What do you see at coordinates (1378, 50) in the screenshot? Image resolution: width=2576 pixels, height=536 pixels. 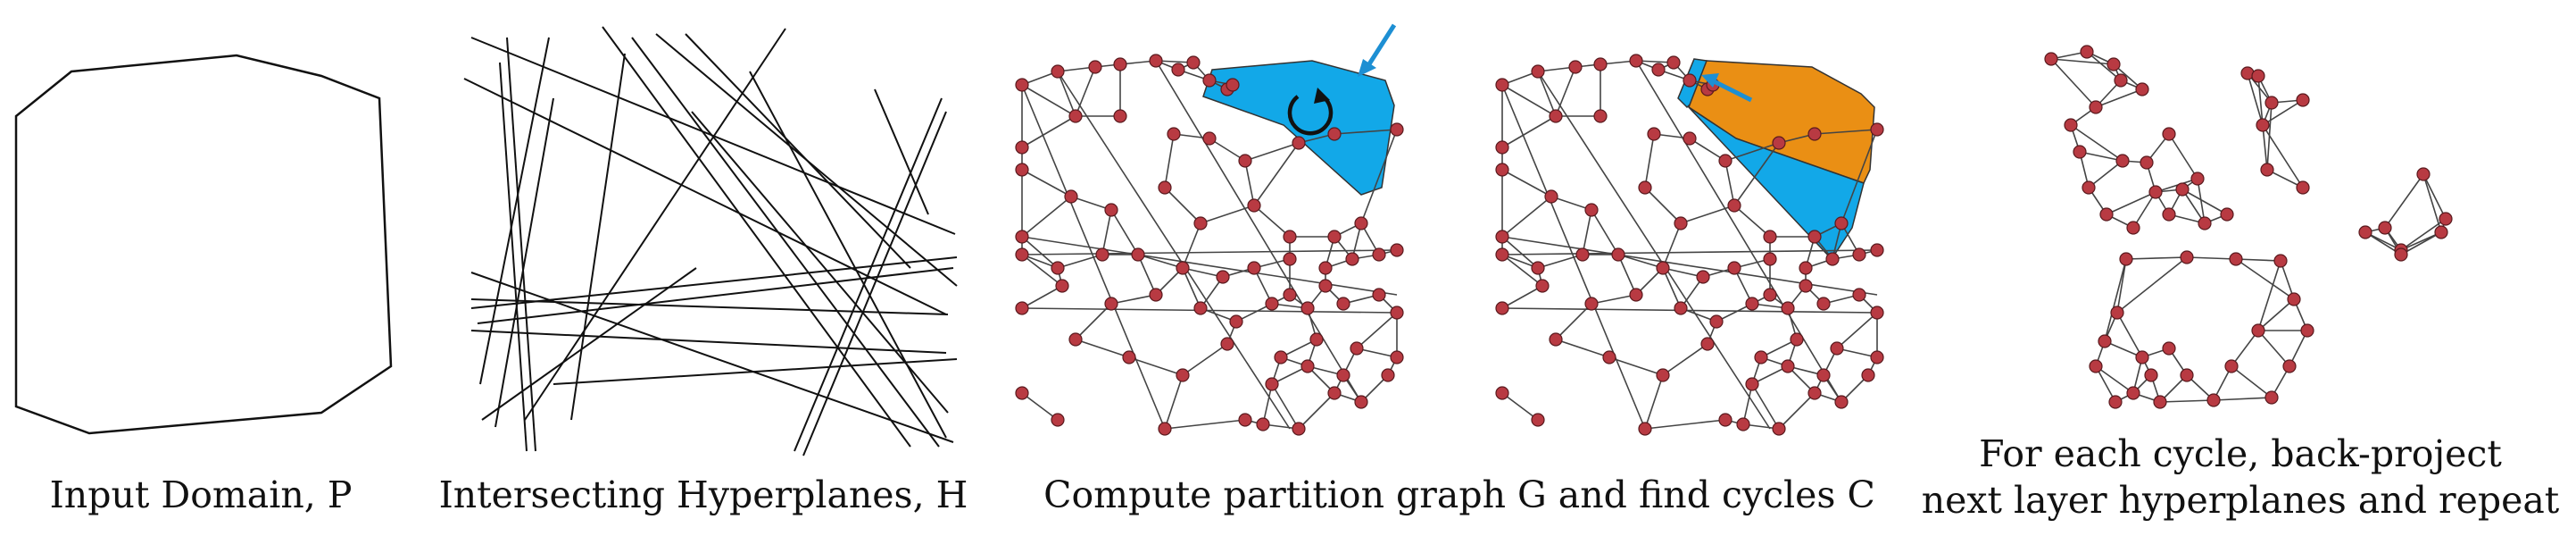 I see `pointer-arrow-icon` at bounding box center [1378, 50].